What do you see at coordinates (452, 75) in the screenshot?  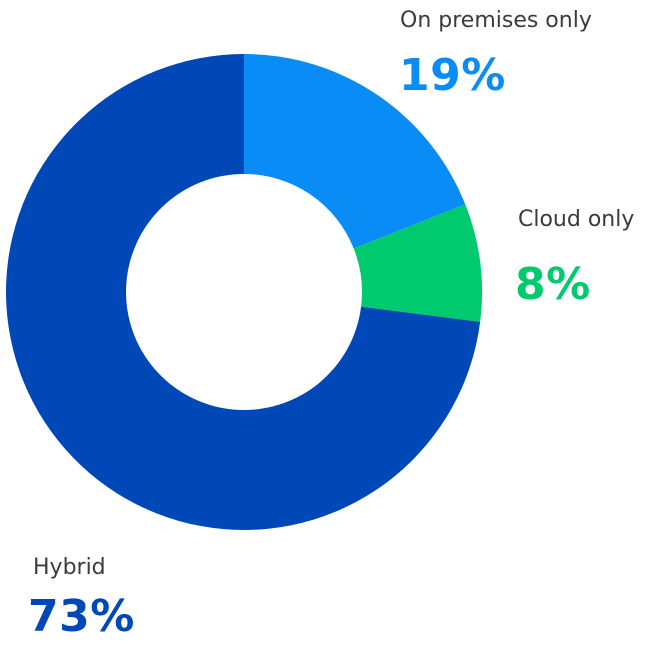 I see `value-on-premises-only: 19%` at bounding box center [452, 75].